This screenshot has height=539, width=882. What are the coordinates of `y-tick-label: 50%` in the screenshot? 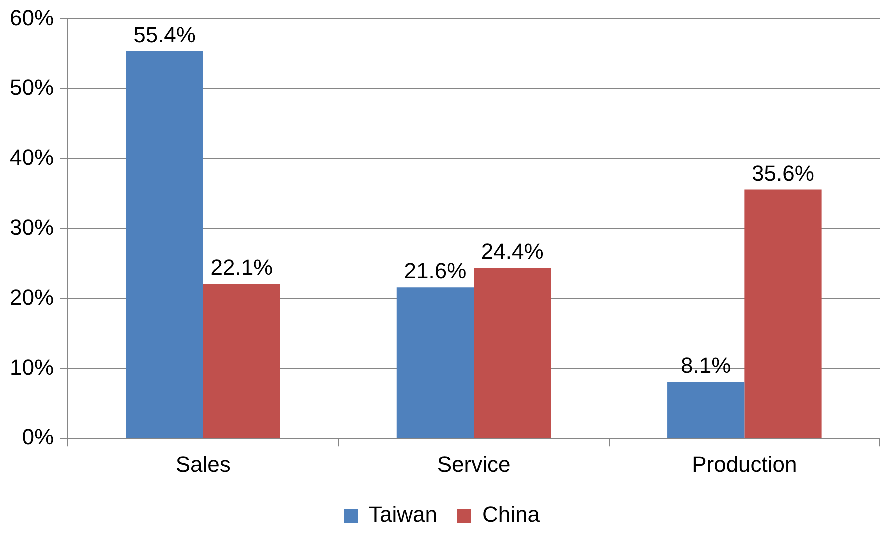 It's located at (32, 87).